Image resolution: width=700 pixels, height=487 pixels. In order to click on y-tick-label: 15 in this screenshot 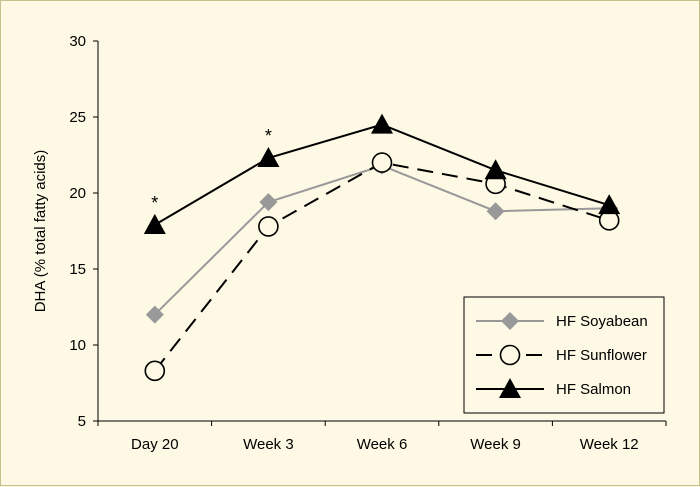, I will do `click(77, 269)`.